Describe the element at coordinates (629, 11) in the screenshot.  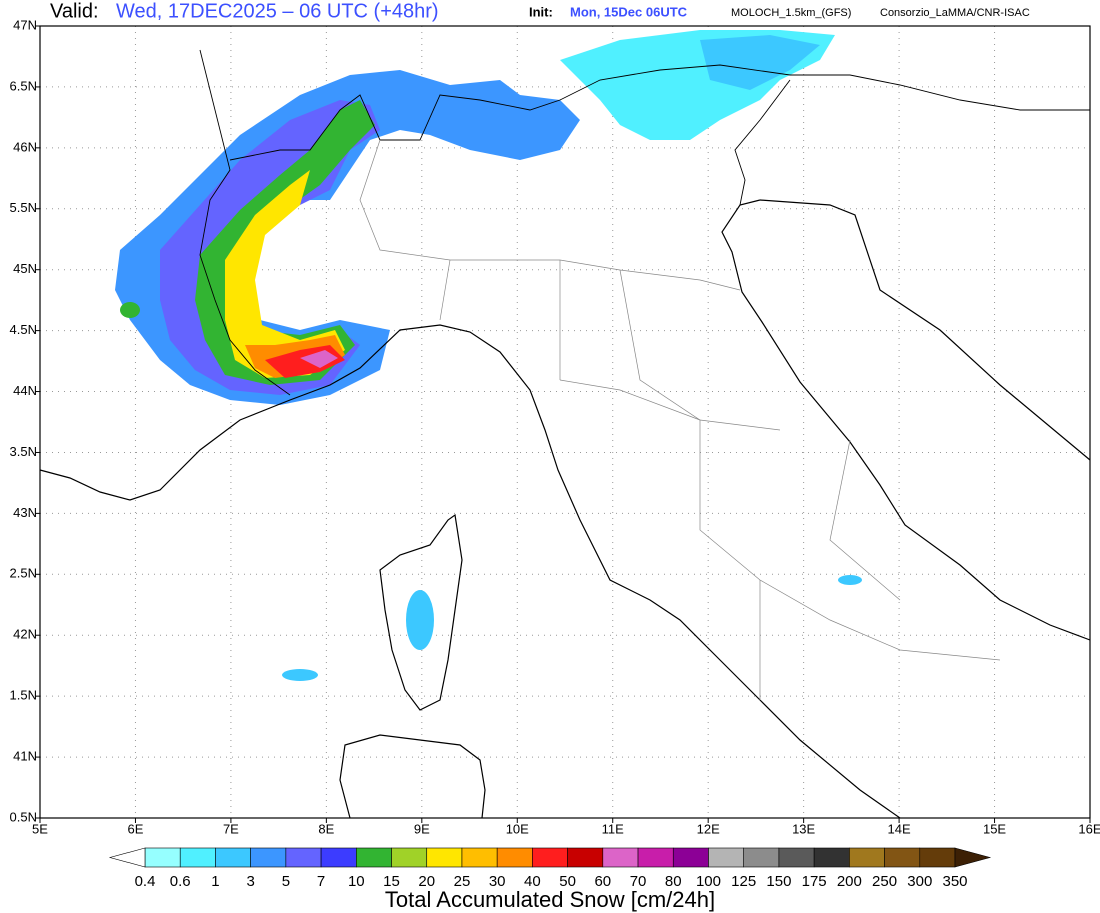
I see `init-time: Mon, 15Dec 06UTC` at that location.